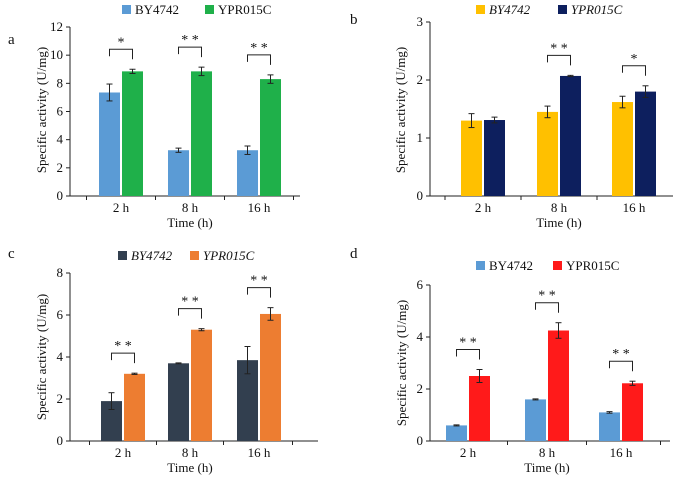  Describe the element at coordinates (56, 54) in the screenshot. I see `y-tick-label: 10` at that location.